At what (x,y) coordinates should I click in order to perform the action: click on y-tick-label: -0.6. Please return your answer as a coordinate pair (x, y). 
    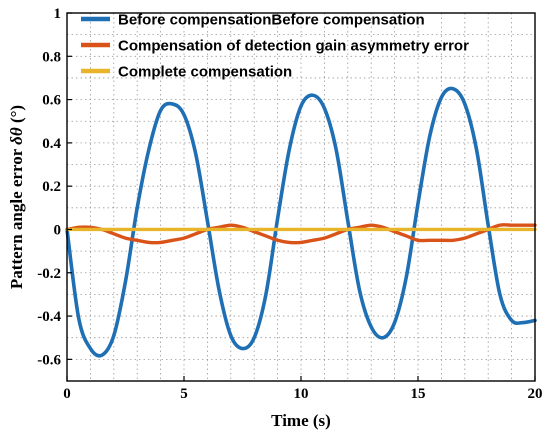
    Looking at the image, I should click on (49, 360).